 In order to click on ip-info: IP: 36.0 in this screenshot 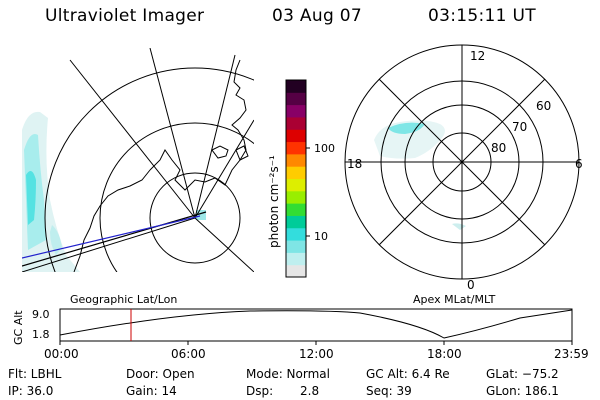, I will do `click(31, 391)`.